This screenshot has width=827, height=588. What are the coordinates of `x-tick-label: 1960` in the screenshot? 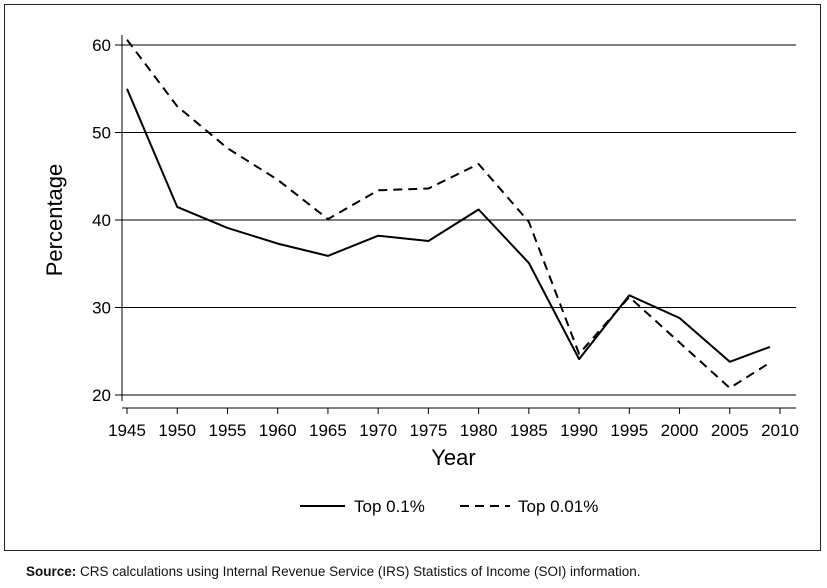 It's located at (278, 430).